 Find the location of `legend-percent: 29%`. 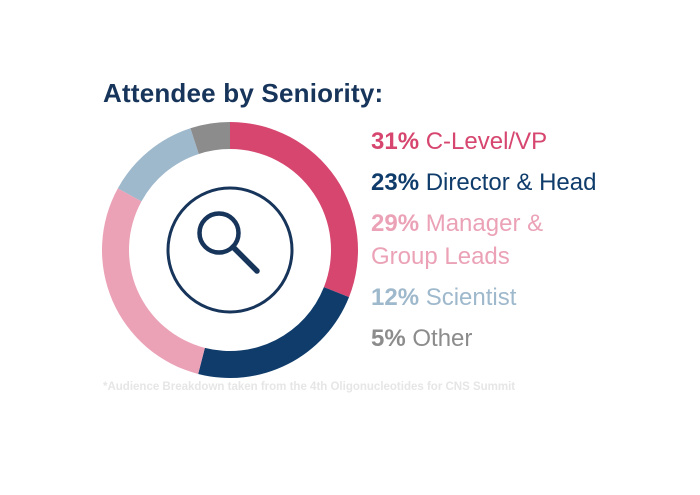

legend-percent: 29% is located at coordinates (395, 223).